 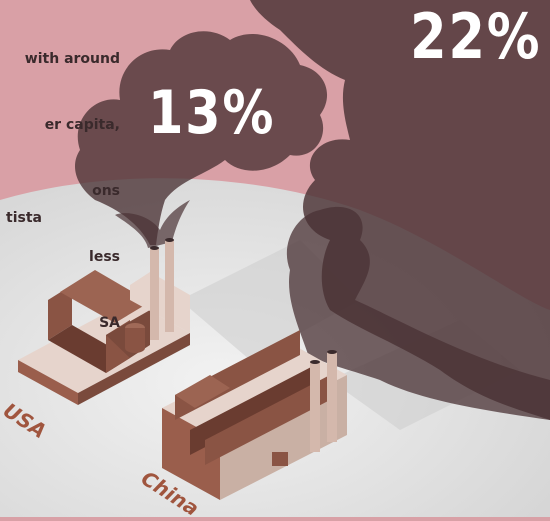 What do you see at coordinates (82, 125) in the screenshot?
I see `intro-line: er capita,` at bounding box center [82, 125].